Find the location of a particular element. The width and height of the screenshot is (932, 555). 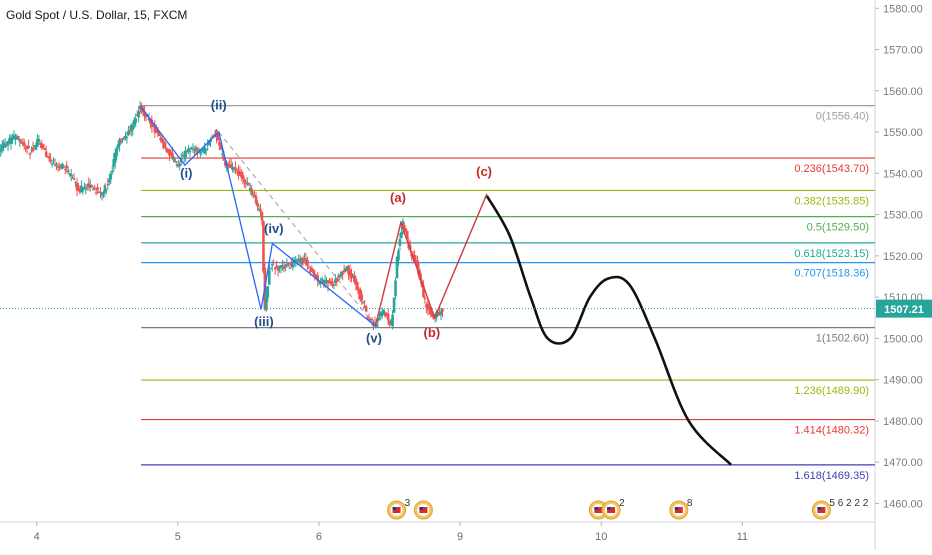

event-marker-flag-icon: 8 is located at coordinates (681, 509).